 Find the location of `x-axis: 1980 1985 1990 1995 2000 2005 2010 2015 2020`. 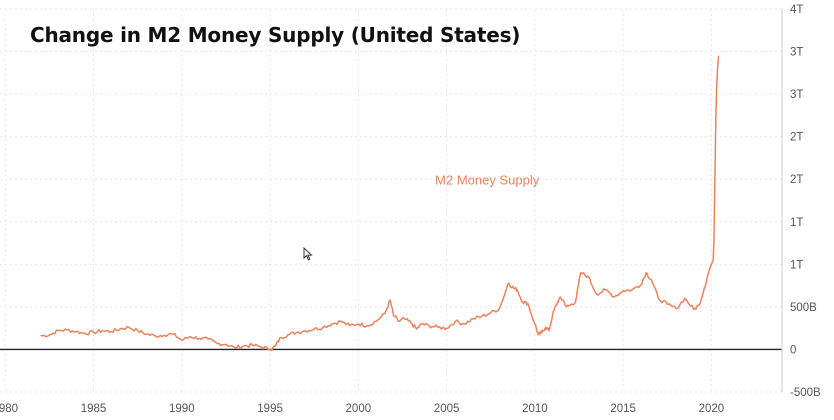

x-axis: 1980 1985 1990 1995 2000 2005 2010 2015 2020 is located at coordinates (362, 409).